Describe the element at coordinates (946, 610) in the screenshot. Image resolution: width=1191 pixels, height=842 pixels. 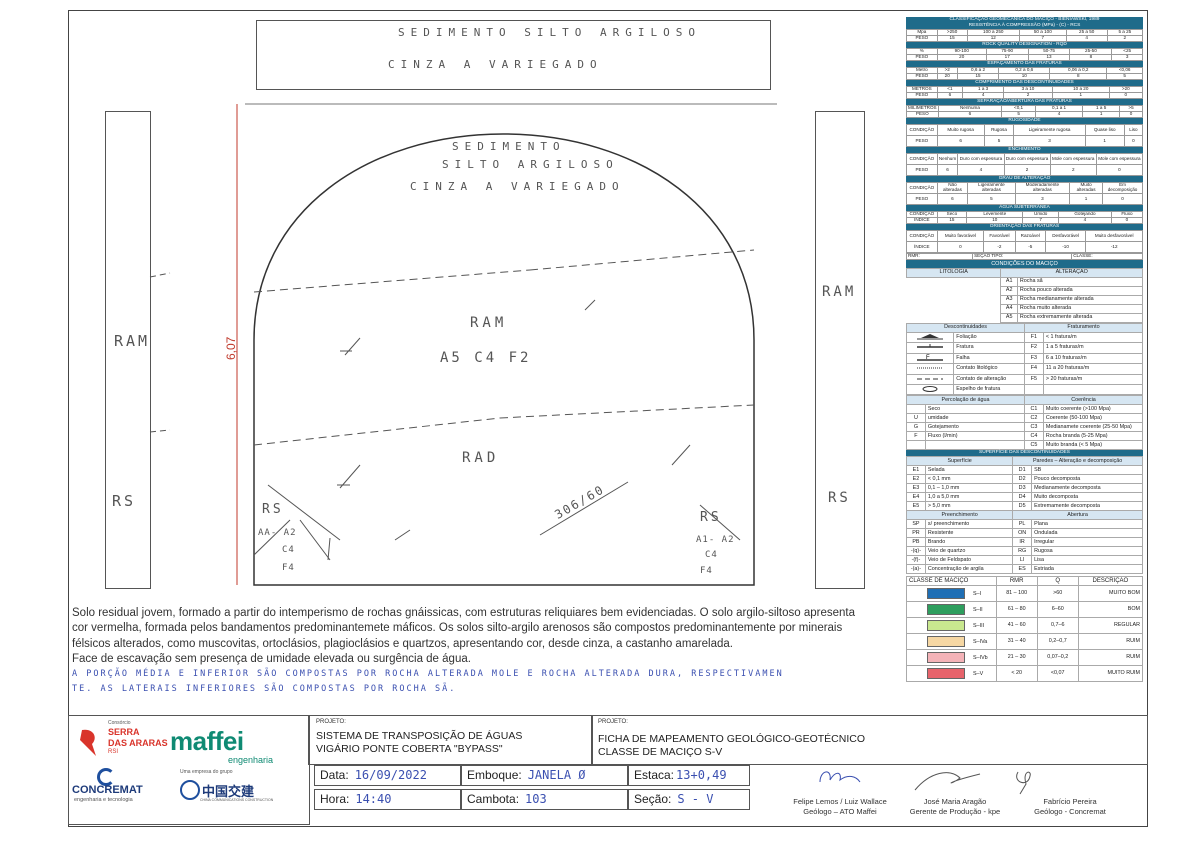
I see `classe-swatch` at that location.